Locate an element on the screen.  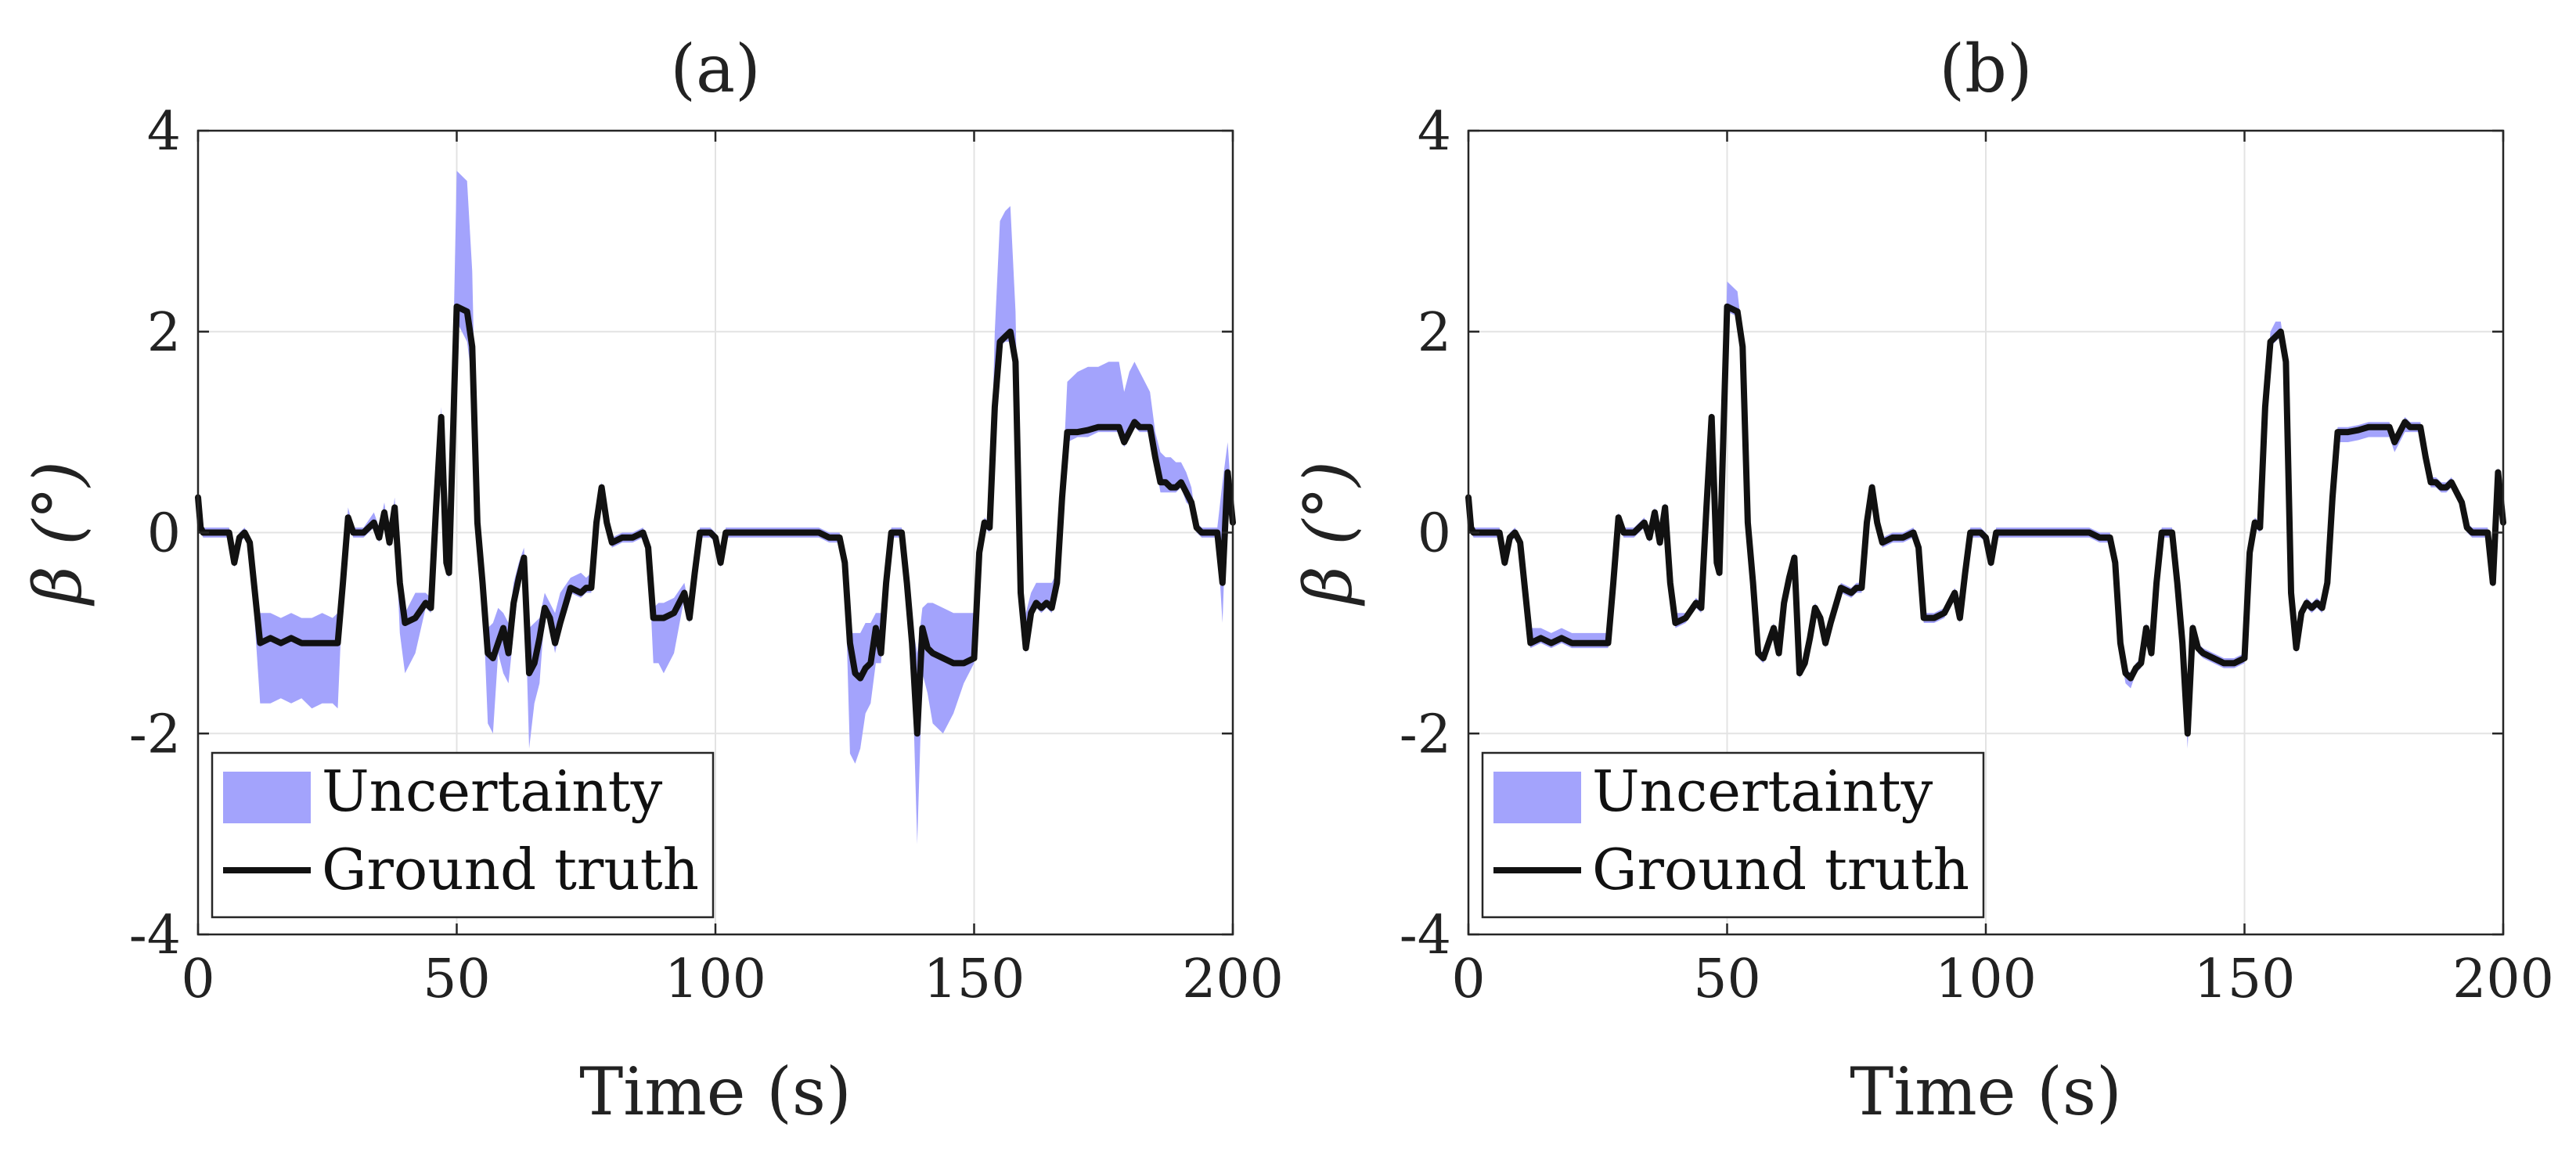
chart-title: (b) is located at coordinates (1985, 69).